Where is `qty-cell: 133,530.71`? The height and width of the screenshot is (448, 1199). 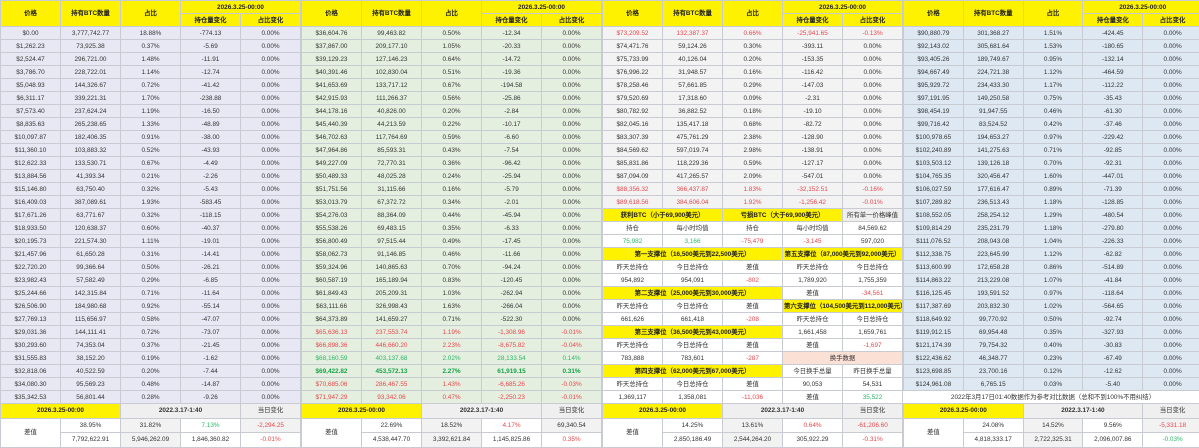
qty-cell: 133,530.71 is located at coordinates (91, 163).